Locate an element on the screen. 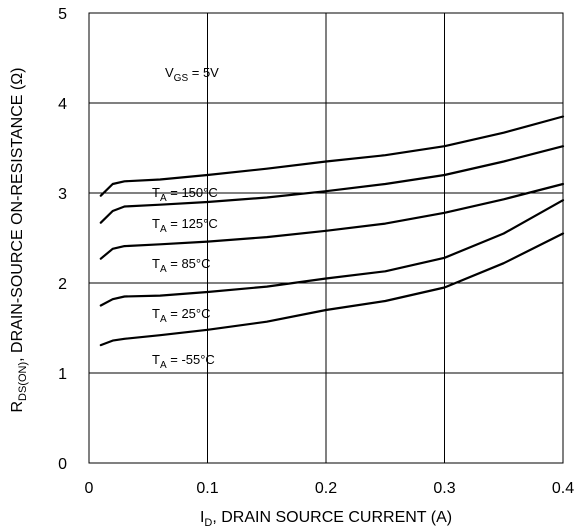 This screenshot has height=529, width=581. series-label-85c: TA = 85°C is located at coordinates (181, 265).